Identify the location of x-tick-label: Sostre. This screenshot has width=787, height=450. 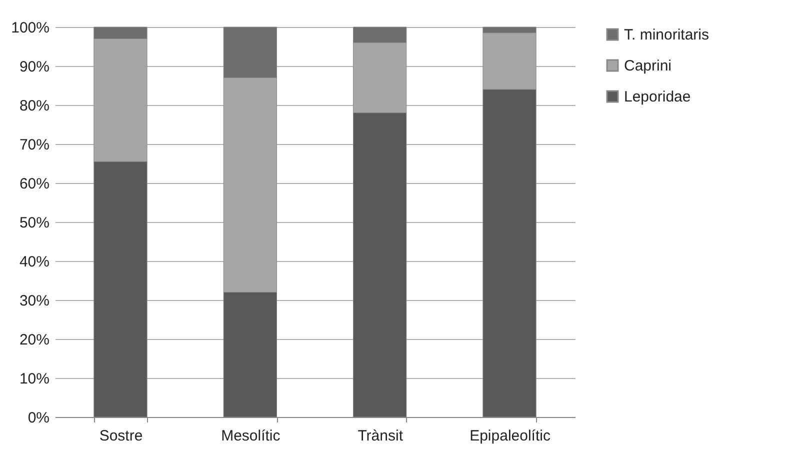
(121, 436).